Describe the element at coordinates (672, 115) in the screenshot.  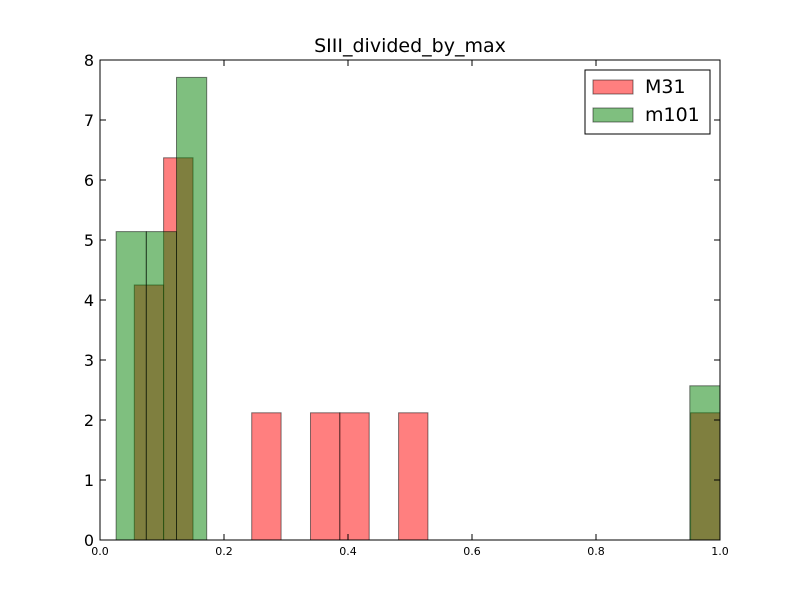
I see `legend-label-m101: m101` at that location.